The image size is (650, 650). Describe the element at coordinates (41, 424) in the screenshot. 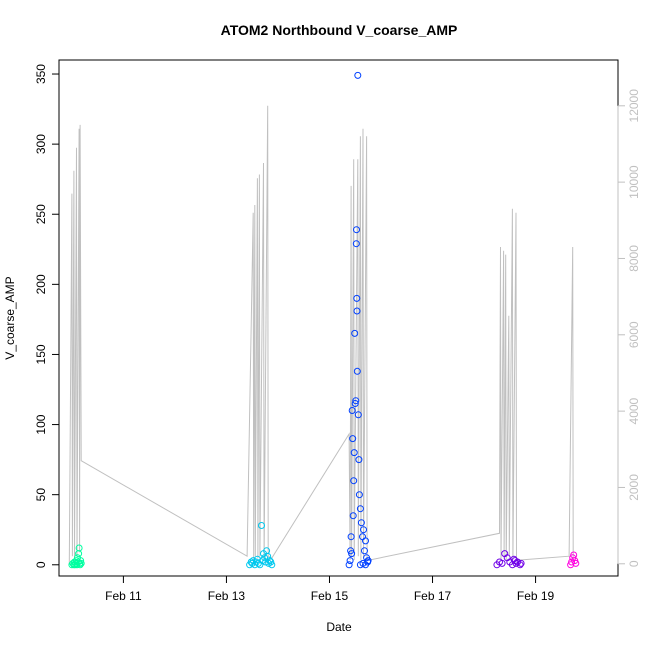

I see `y-tick-label: 100` at that location.